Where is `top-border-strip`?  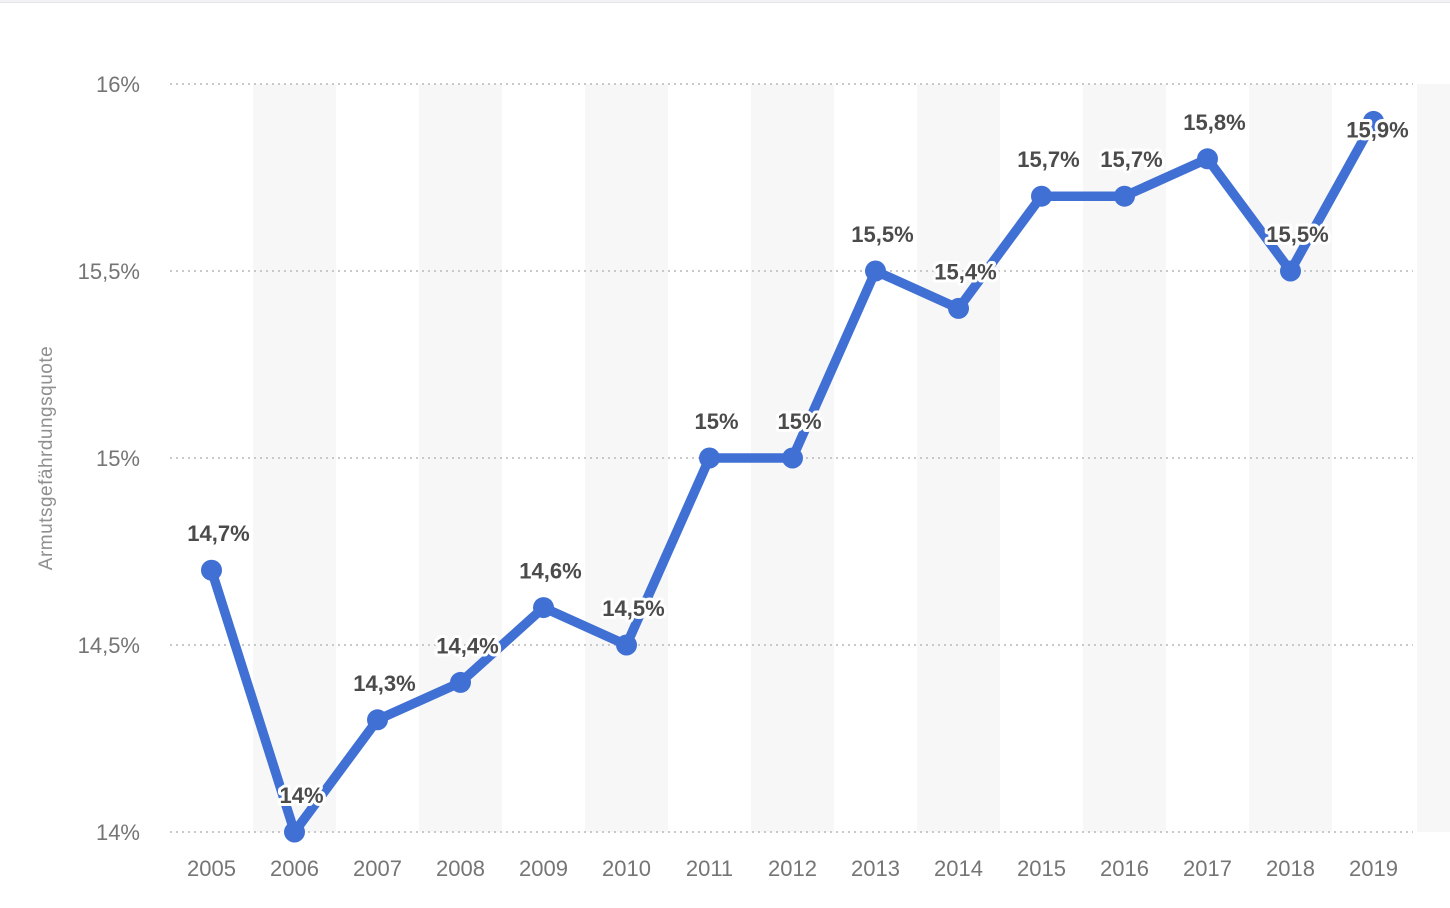 top-border-strip is located at coordinates (725, 1).